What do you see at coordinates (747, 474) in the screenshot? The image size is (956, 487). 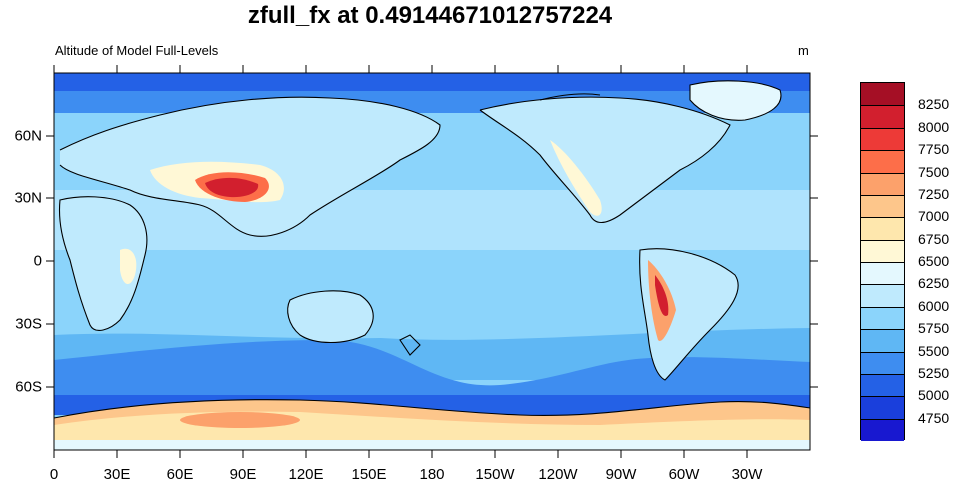 I see `x-tick-label: 30W` at bounding box center [747, 474].